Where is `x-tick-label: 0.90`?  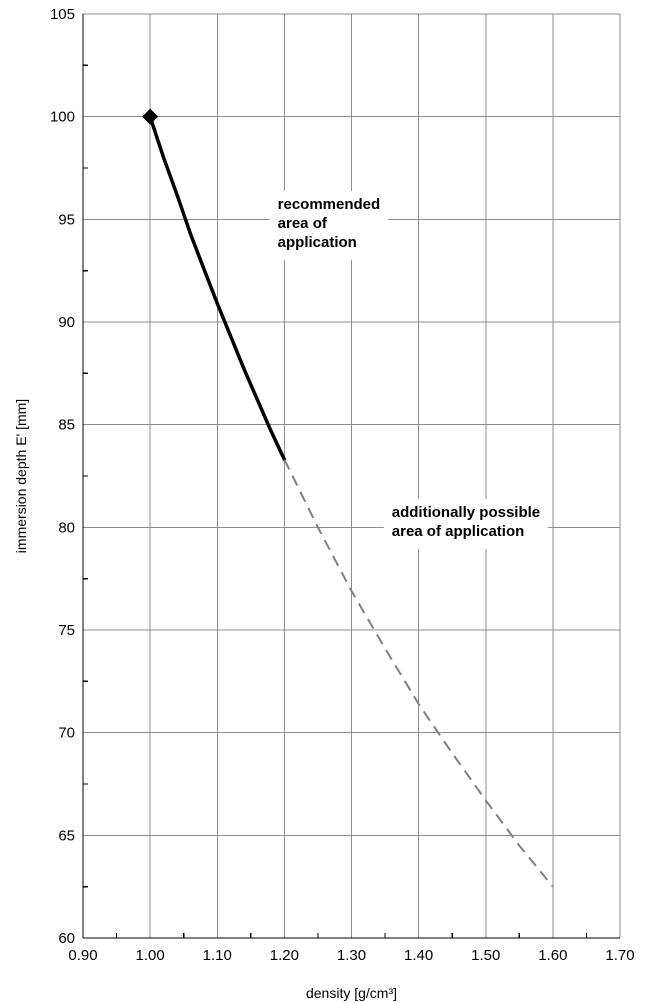 x-tick-label: 0.90 is located at coordinates (82, 955).